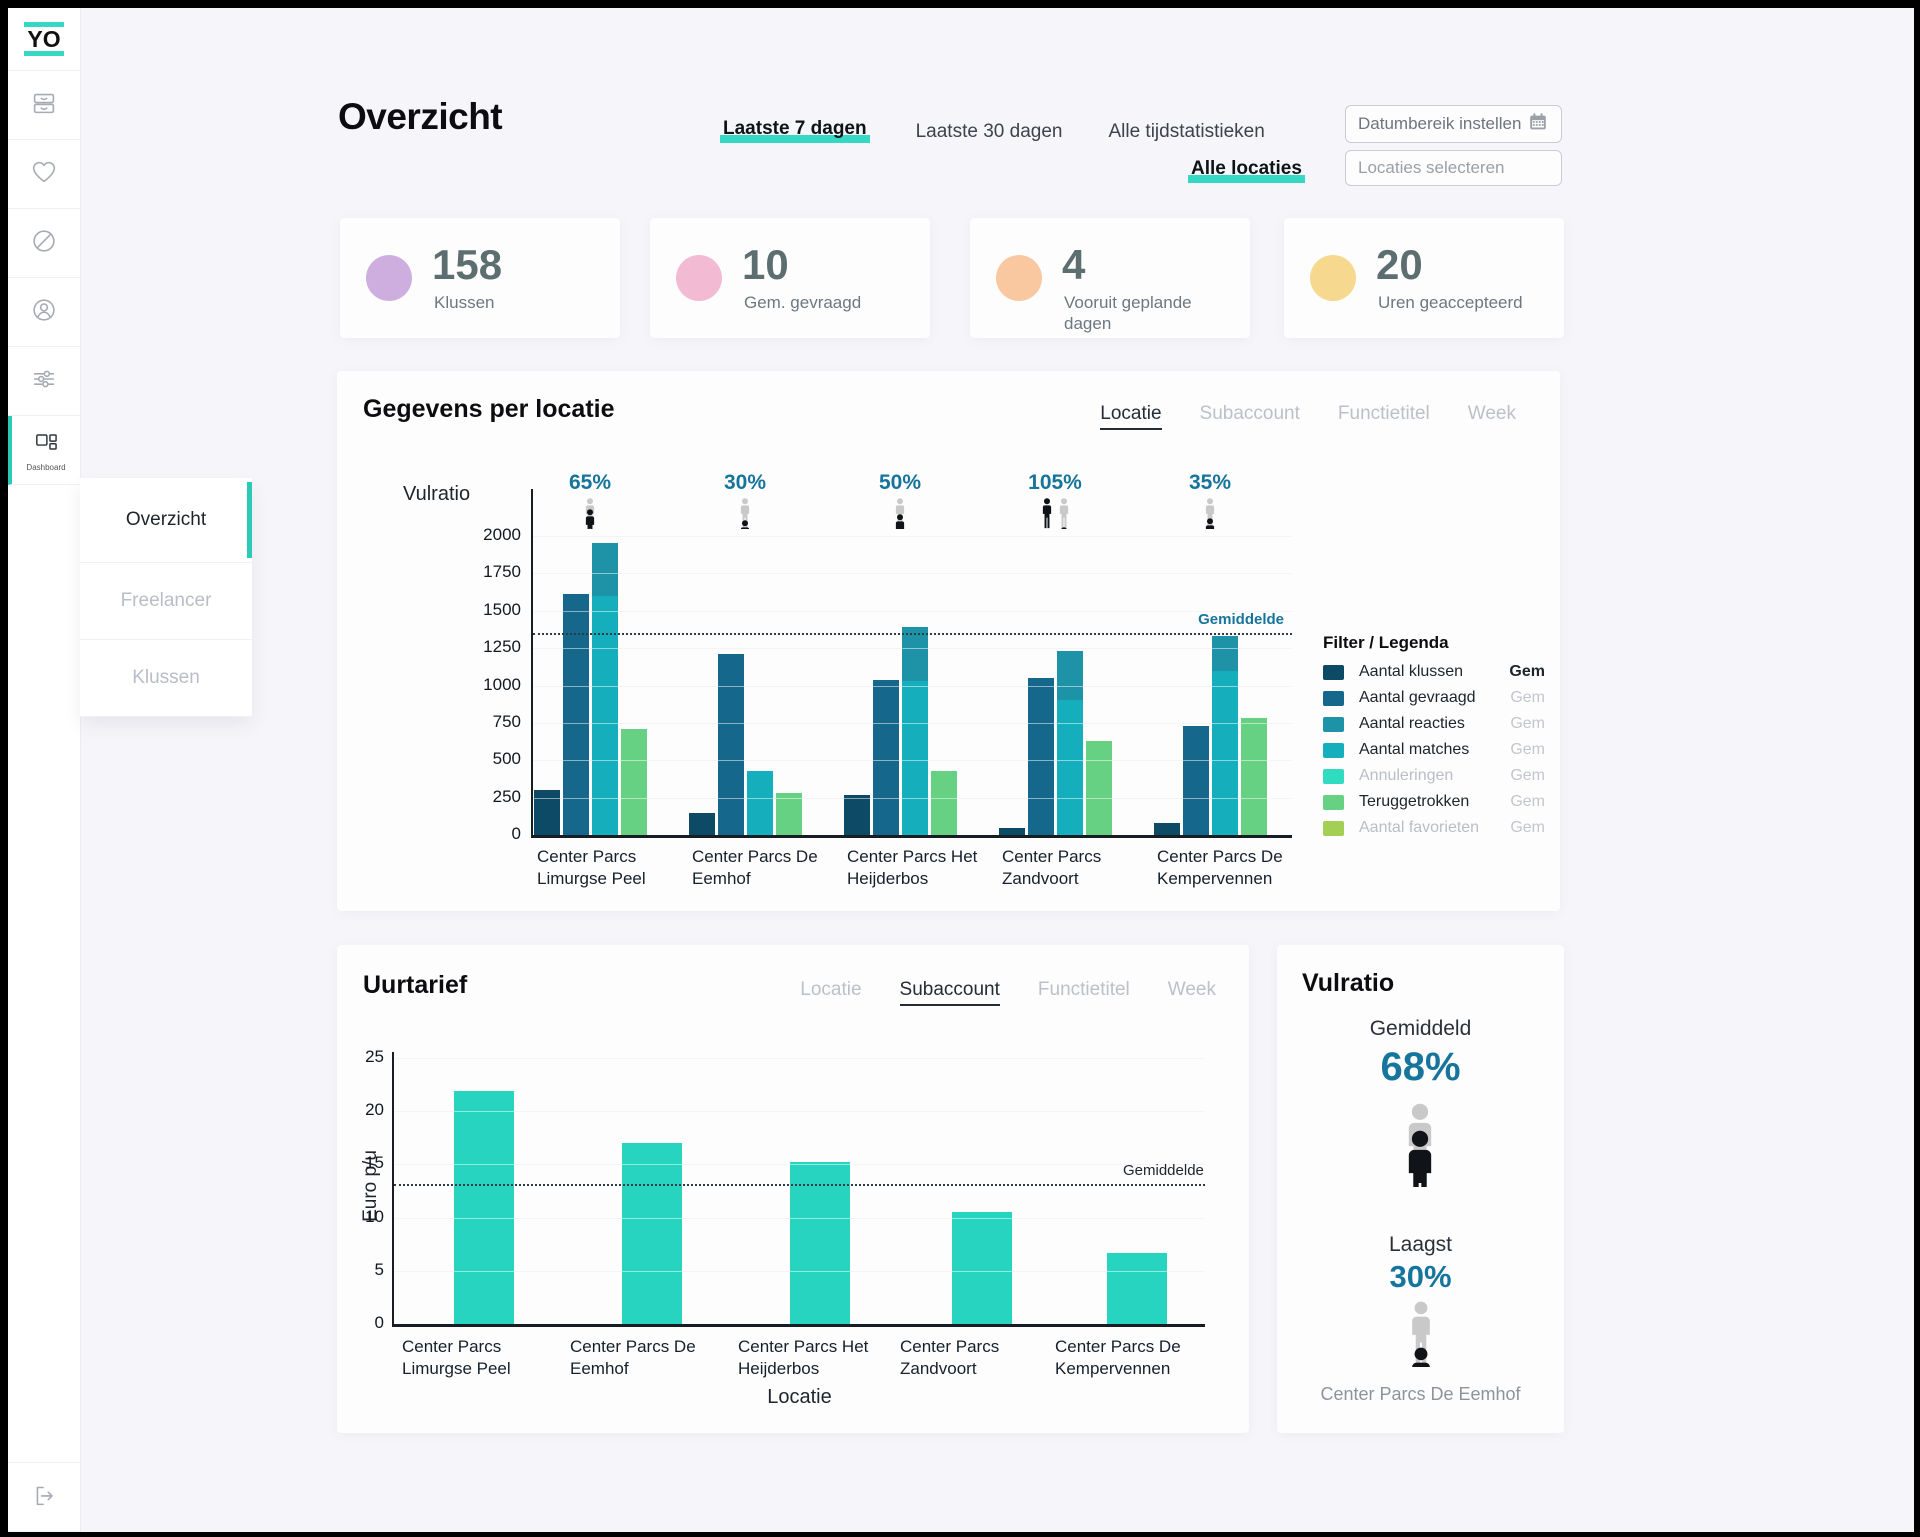  I want to click on legend-label: Aantal gevraagd, so click(1417, 697).